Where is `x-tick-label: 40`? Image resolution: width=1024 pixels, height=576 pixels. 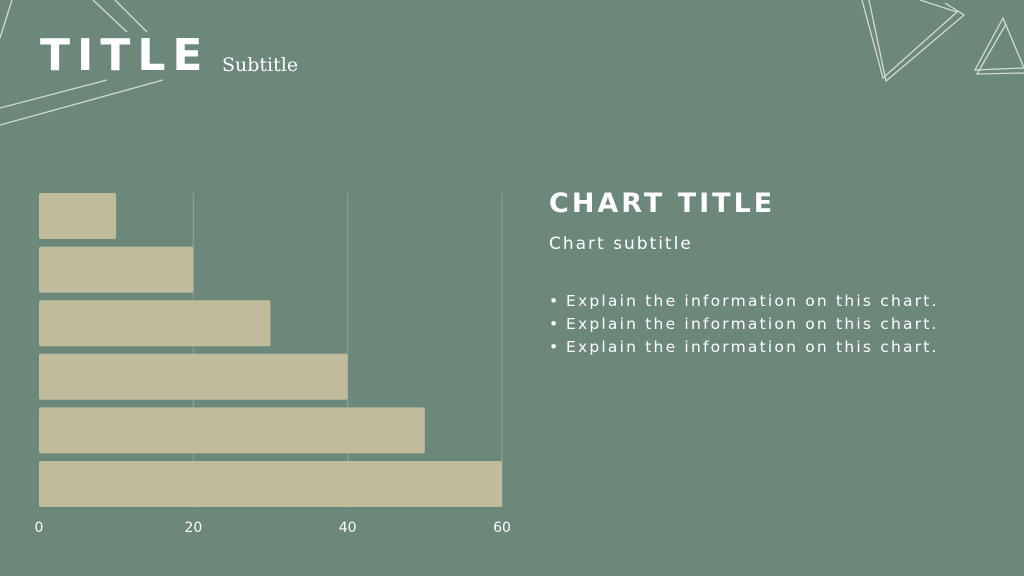
x-tick-label: 40 is located at coordinates (348, 528).